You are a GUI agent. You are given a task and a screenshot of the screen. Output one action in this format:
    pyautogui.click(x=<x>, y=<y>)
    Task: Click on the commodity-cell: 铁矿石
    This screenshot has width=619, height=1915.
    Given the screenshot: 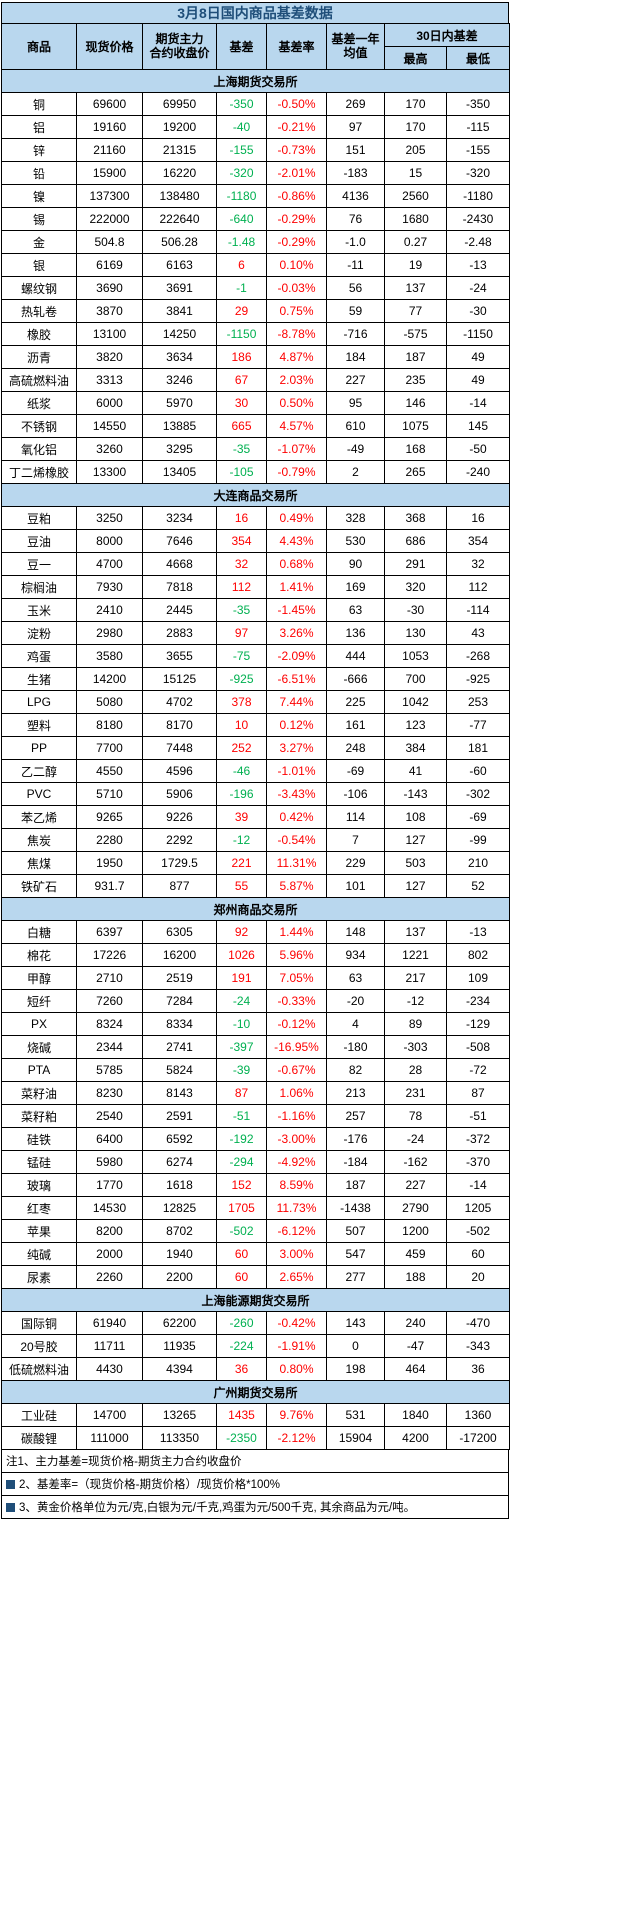 What is the action you would take?
    pyautogui.click(x=39, y=886)
    